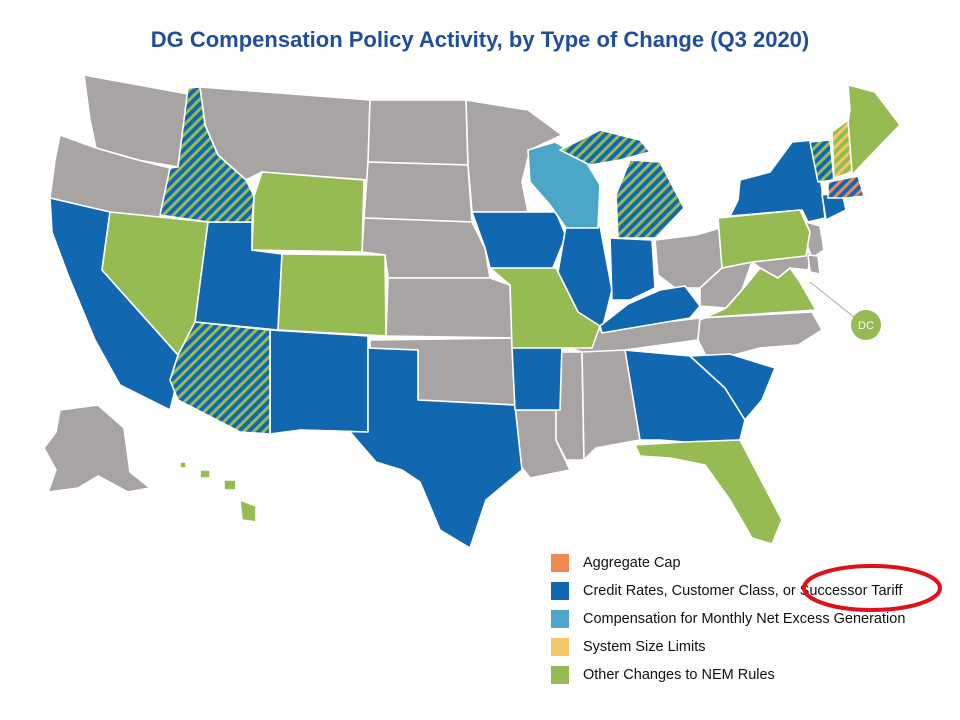 This screenshot has width=960, height=720. What do you see at coordinates (679, 675) in the screenshot?
I see `legend-label-other-nem: Other Changes to NEM Rules` at bounding box center [679, 675].